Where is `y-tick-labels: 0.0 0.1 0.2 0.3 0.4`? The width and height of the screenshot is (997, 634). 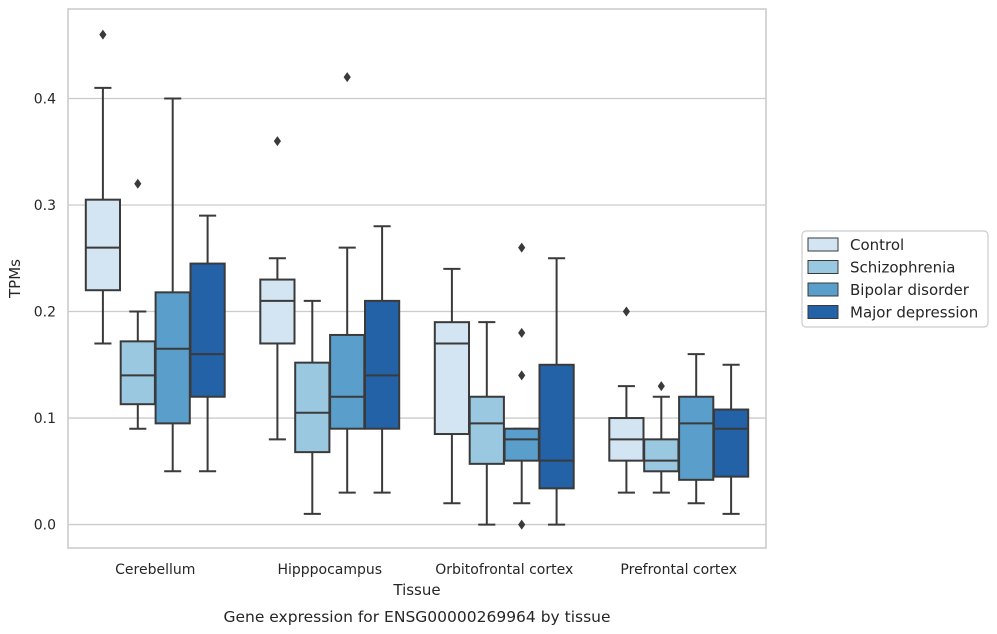 y-tick-labels: 0.0 0.1 0.2 0.3 0.4 is located at coordinates (45, 312).